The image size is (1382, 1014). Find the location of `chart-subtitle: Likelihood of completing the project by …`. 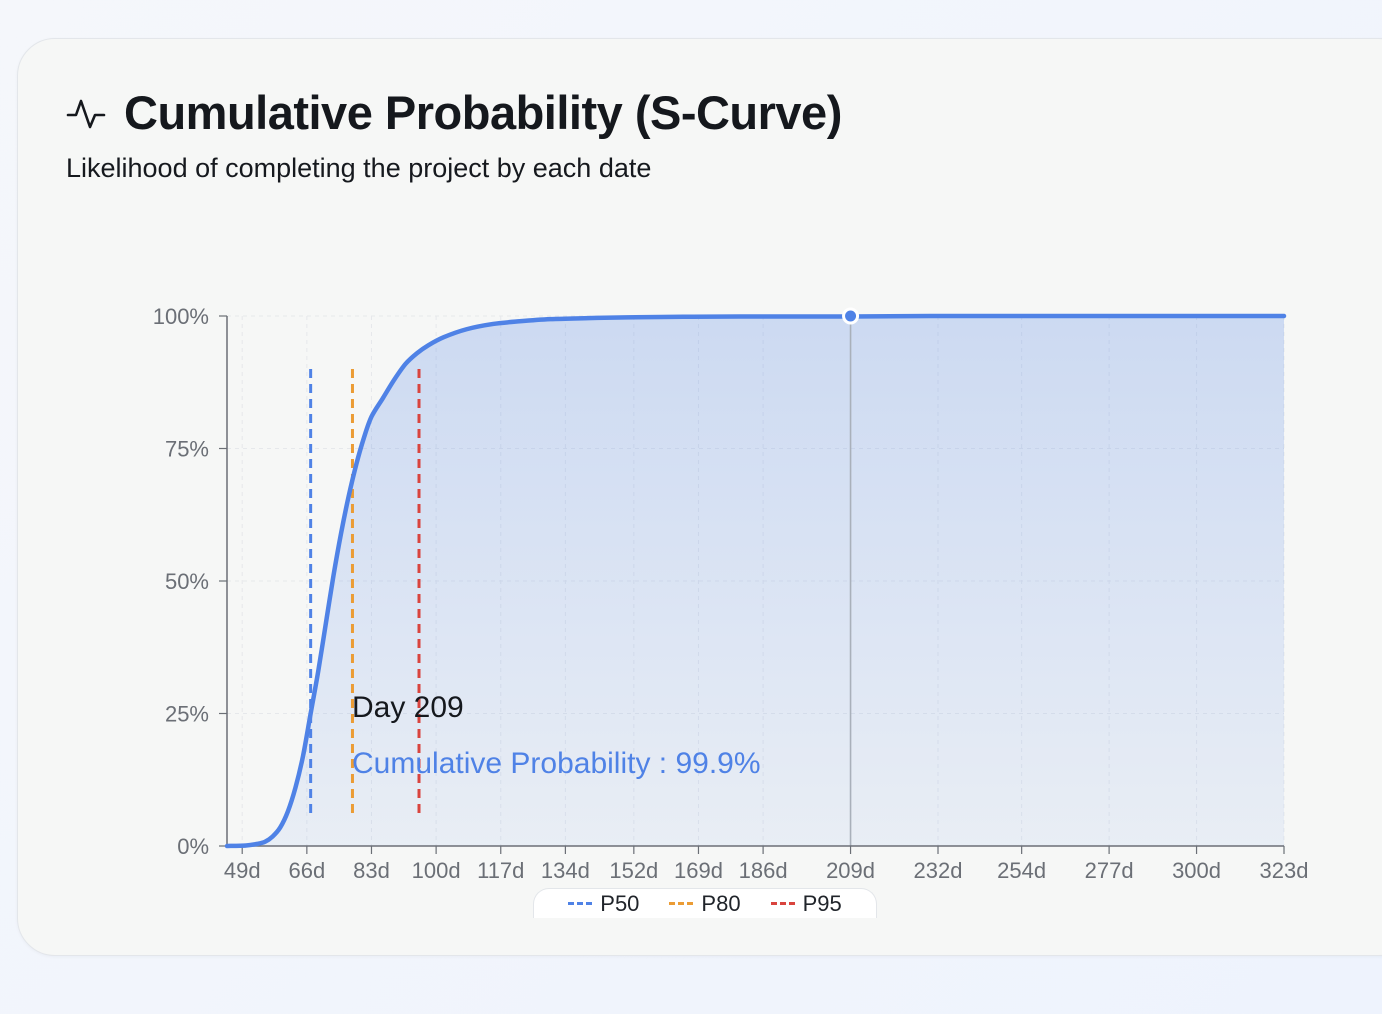

chart-subtitle: Likelihood of completing the project by … is located at coordinates (359, 168).